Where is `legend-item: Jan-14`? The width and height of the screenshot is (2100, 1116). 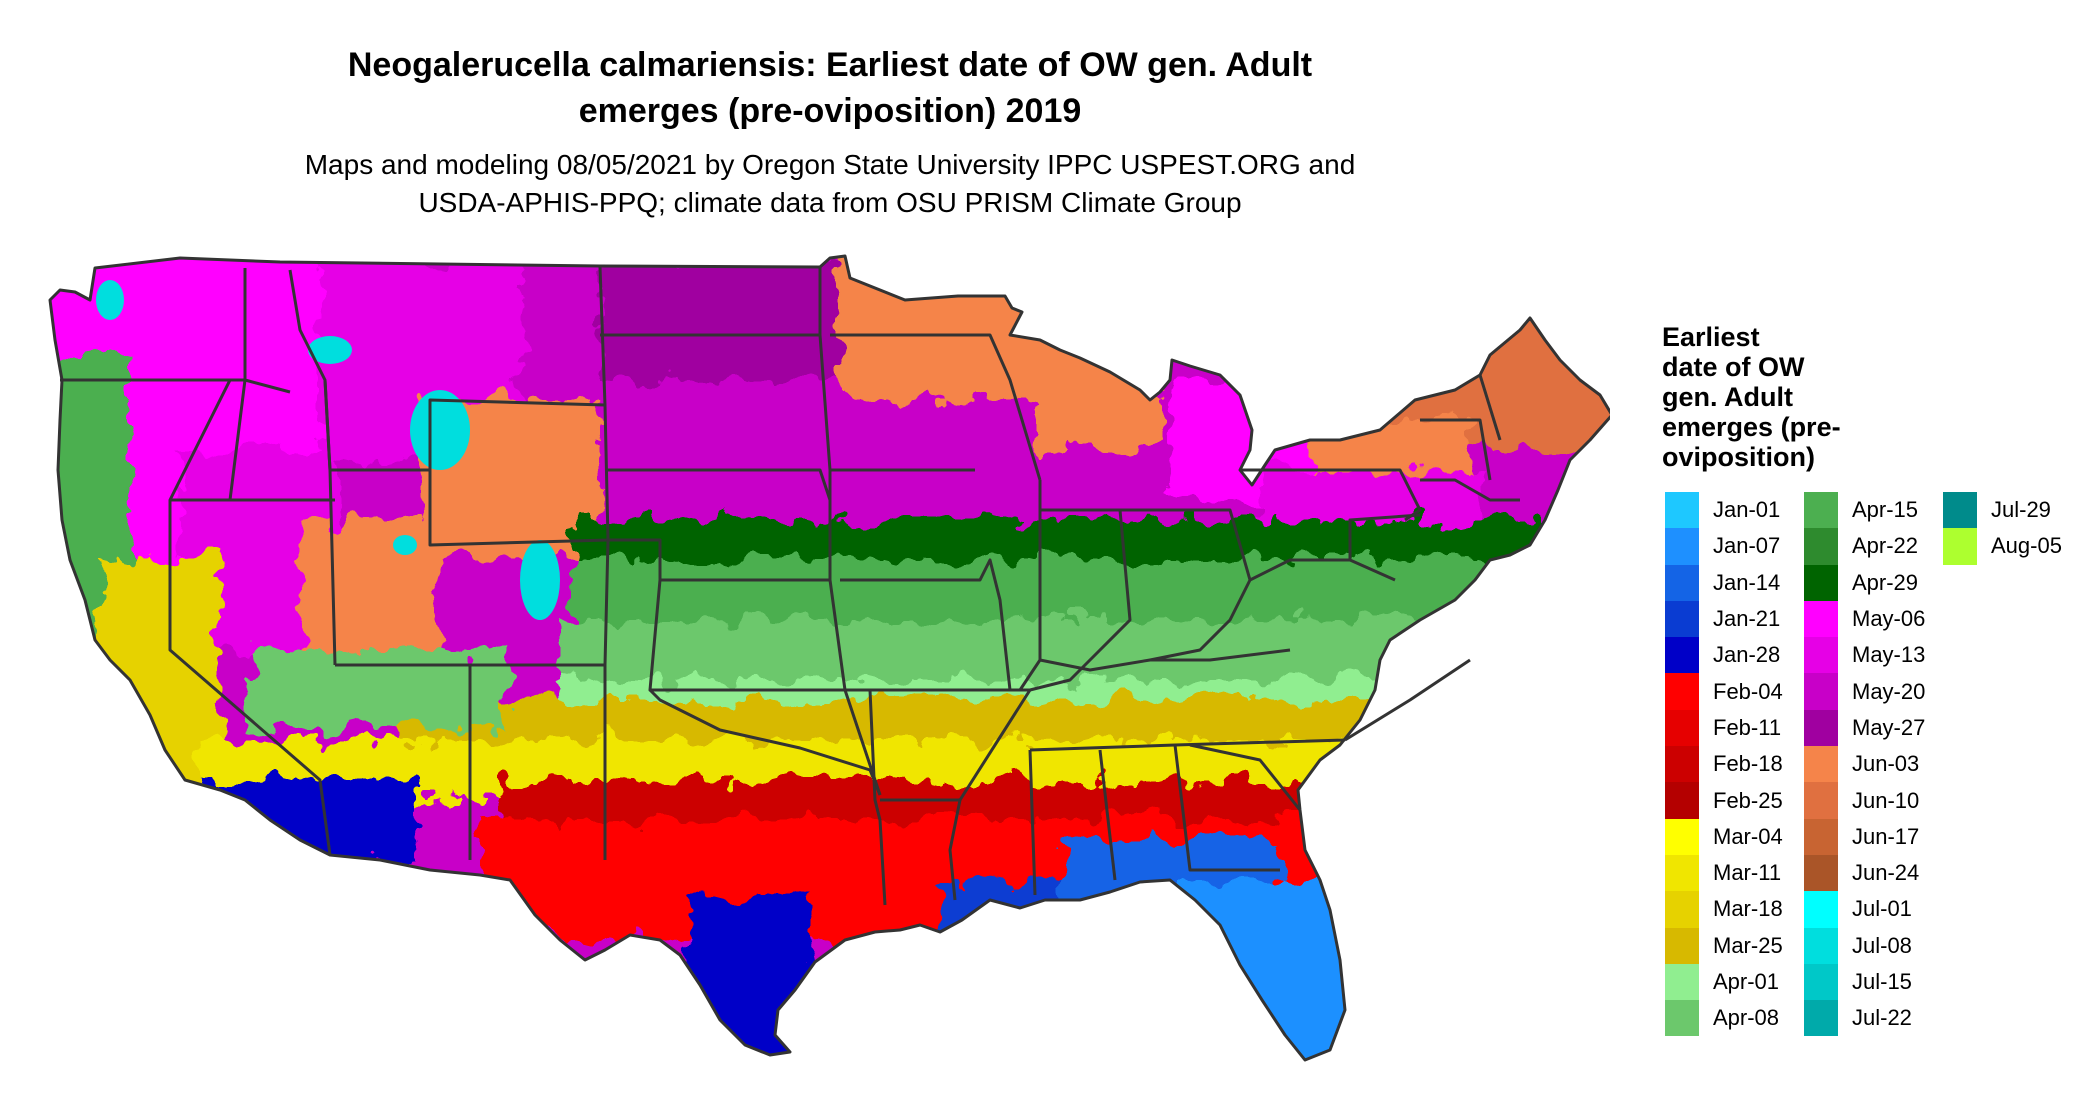 legend-item: Jan-14 is located at coordinates (1724, 582).